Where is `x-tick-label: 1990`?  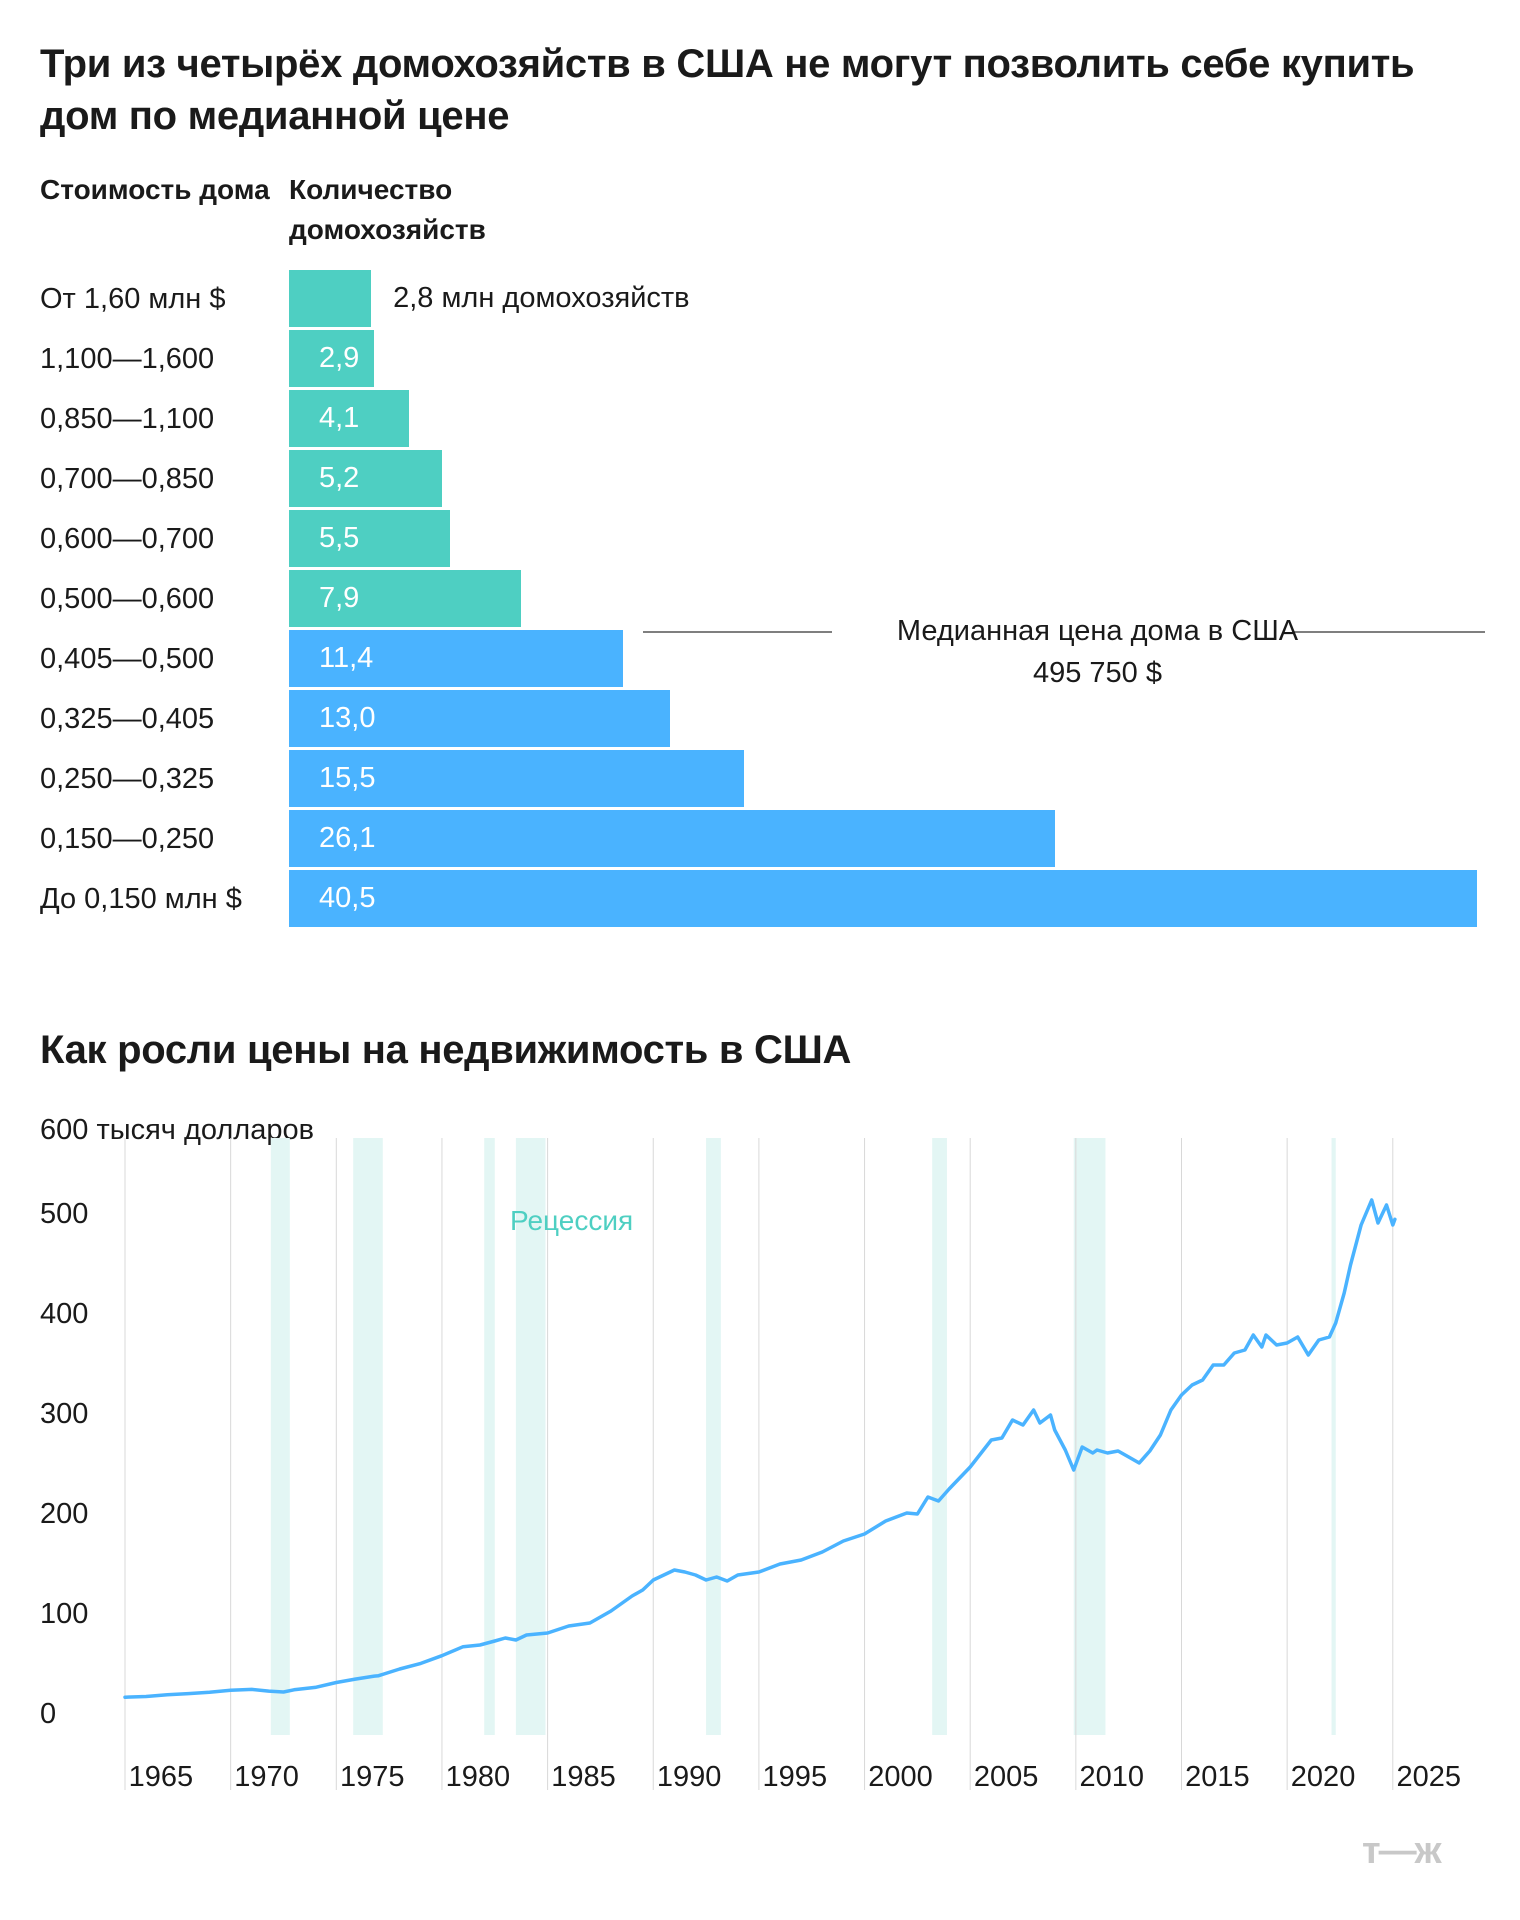 x-tick-label: 1990 is located at coordinates (689, 1777).